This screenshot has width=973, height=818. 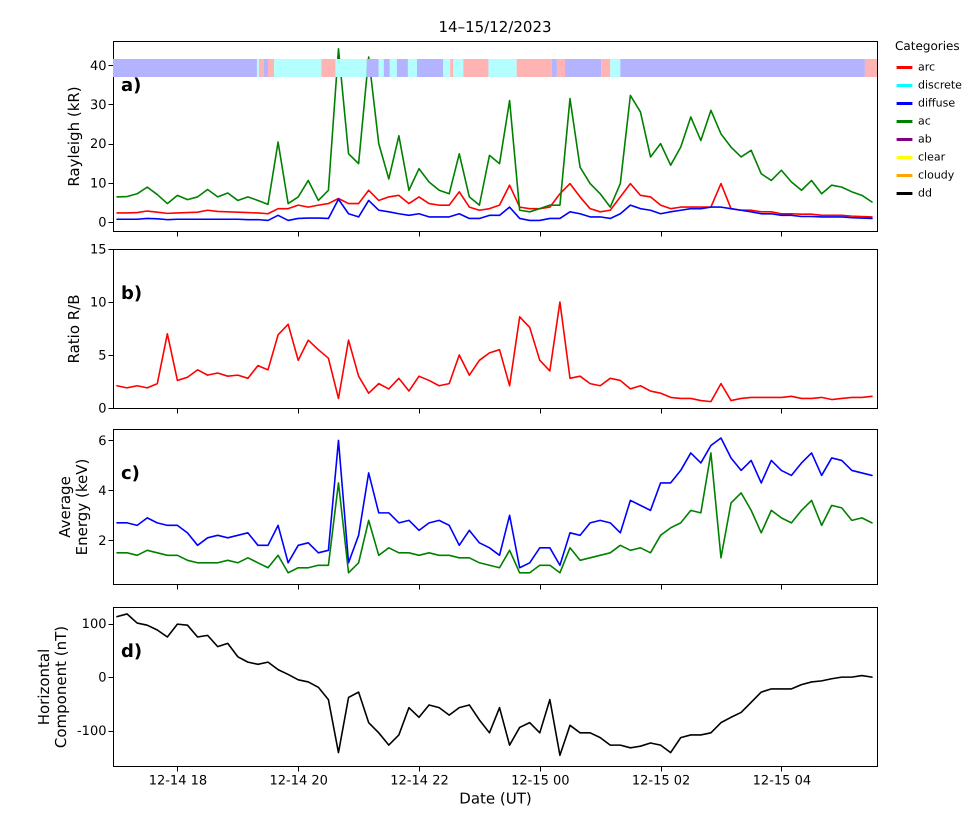 I want to click on x-tick-label: 12-15 04, so click(x=782, y=781).